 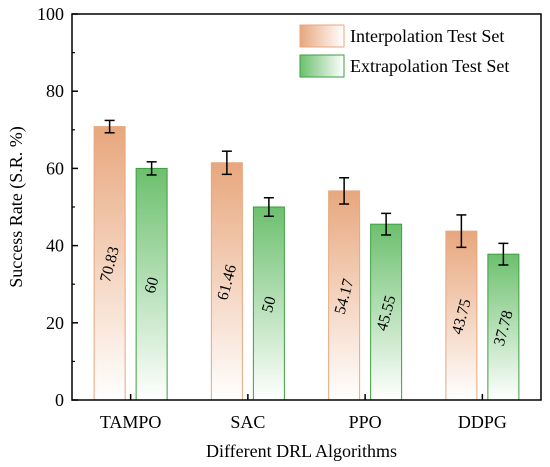 I want to click on bar-interpolation-tampo, so click(x=109, y=263).